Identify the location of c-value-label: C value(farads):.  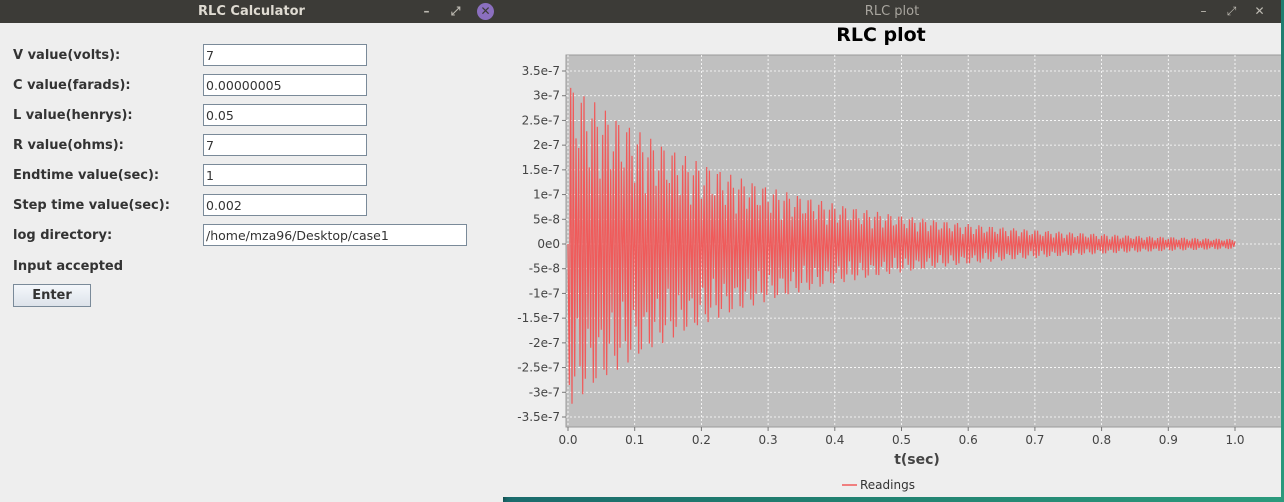
(72, 85).